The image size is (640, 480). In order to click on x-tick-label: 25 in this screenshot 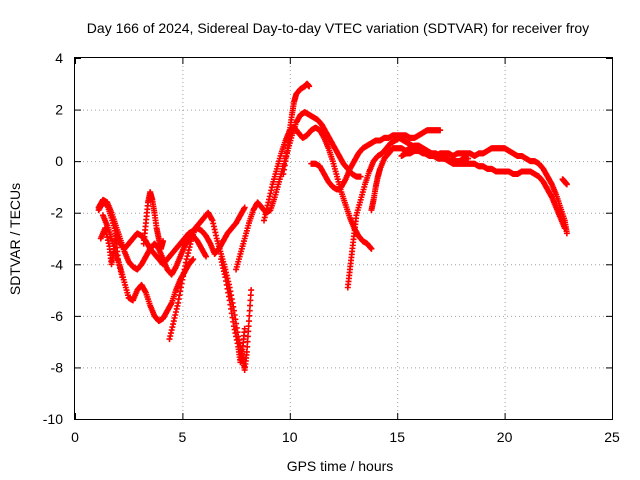, I will do `click(612, 437)`.